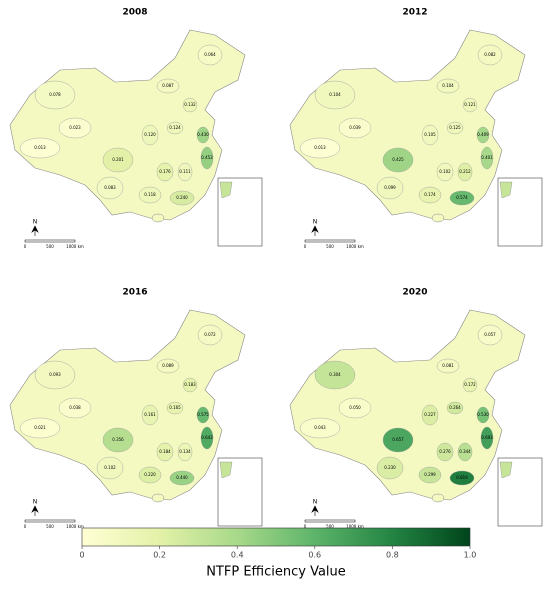 The width and height of the screenshot is (550, 589). What do you see at coordinates (35, 510) in the screenshot?
I see `north-arrow` at bounding box center [35, 510].